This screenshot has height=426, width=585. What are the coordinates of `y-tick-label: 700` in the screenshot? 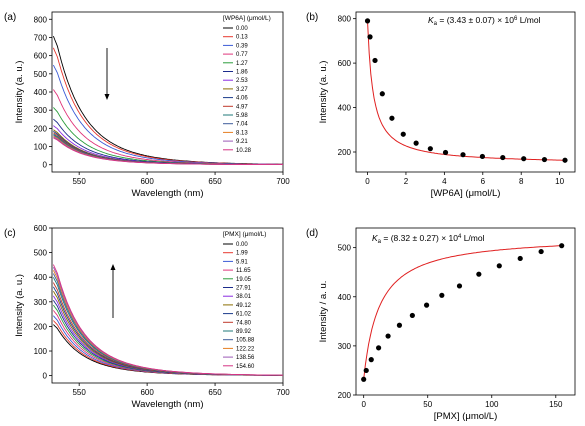 It's located at (41, 37).